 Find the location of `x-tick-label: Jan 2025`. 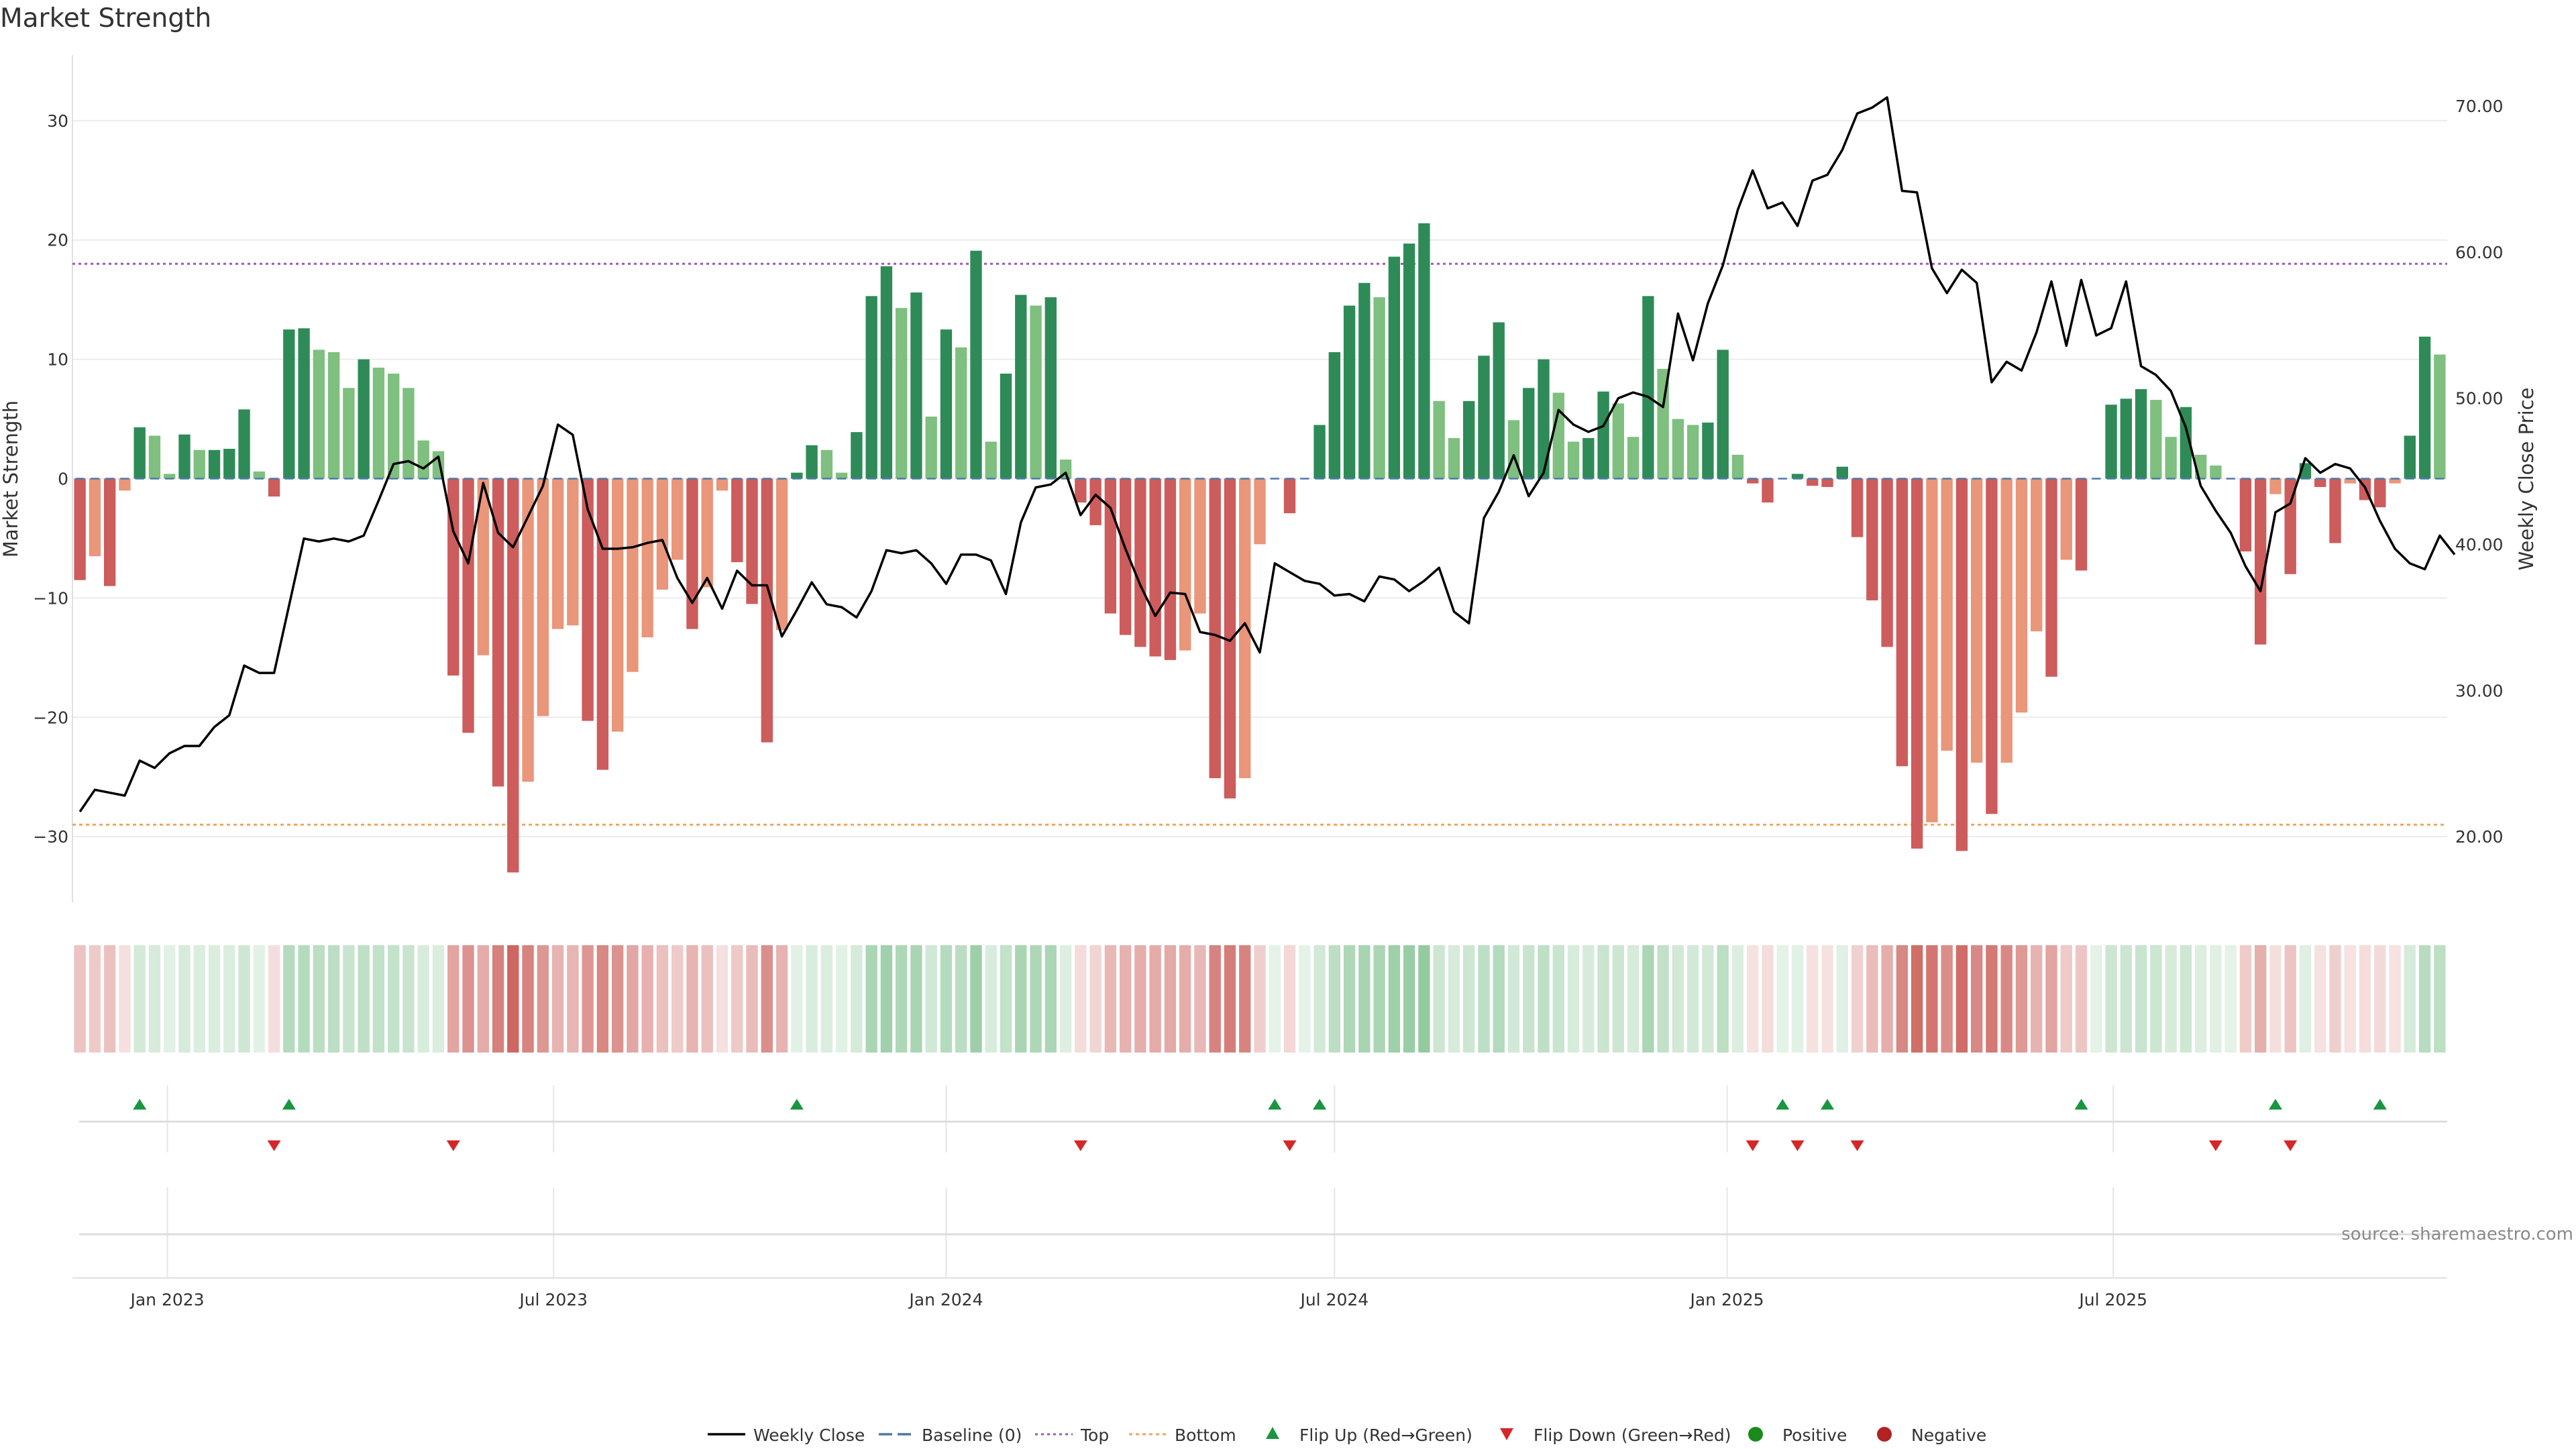

x-tick-label: Jan 2025 is located at coordinates (1726, 1299).